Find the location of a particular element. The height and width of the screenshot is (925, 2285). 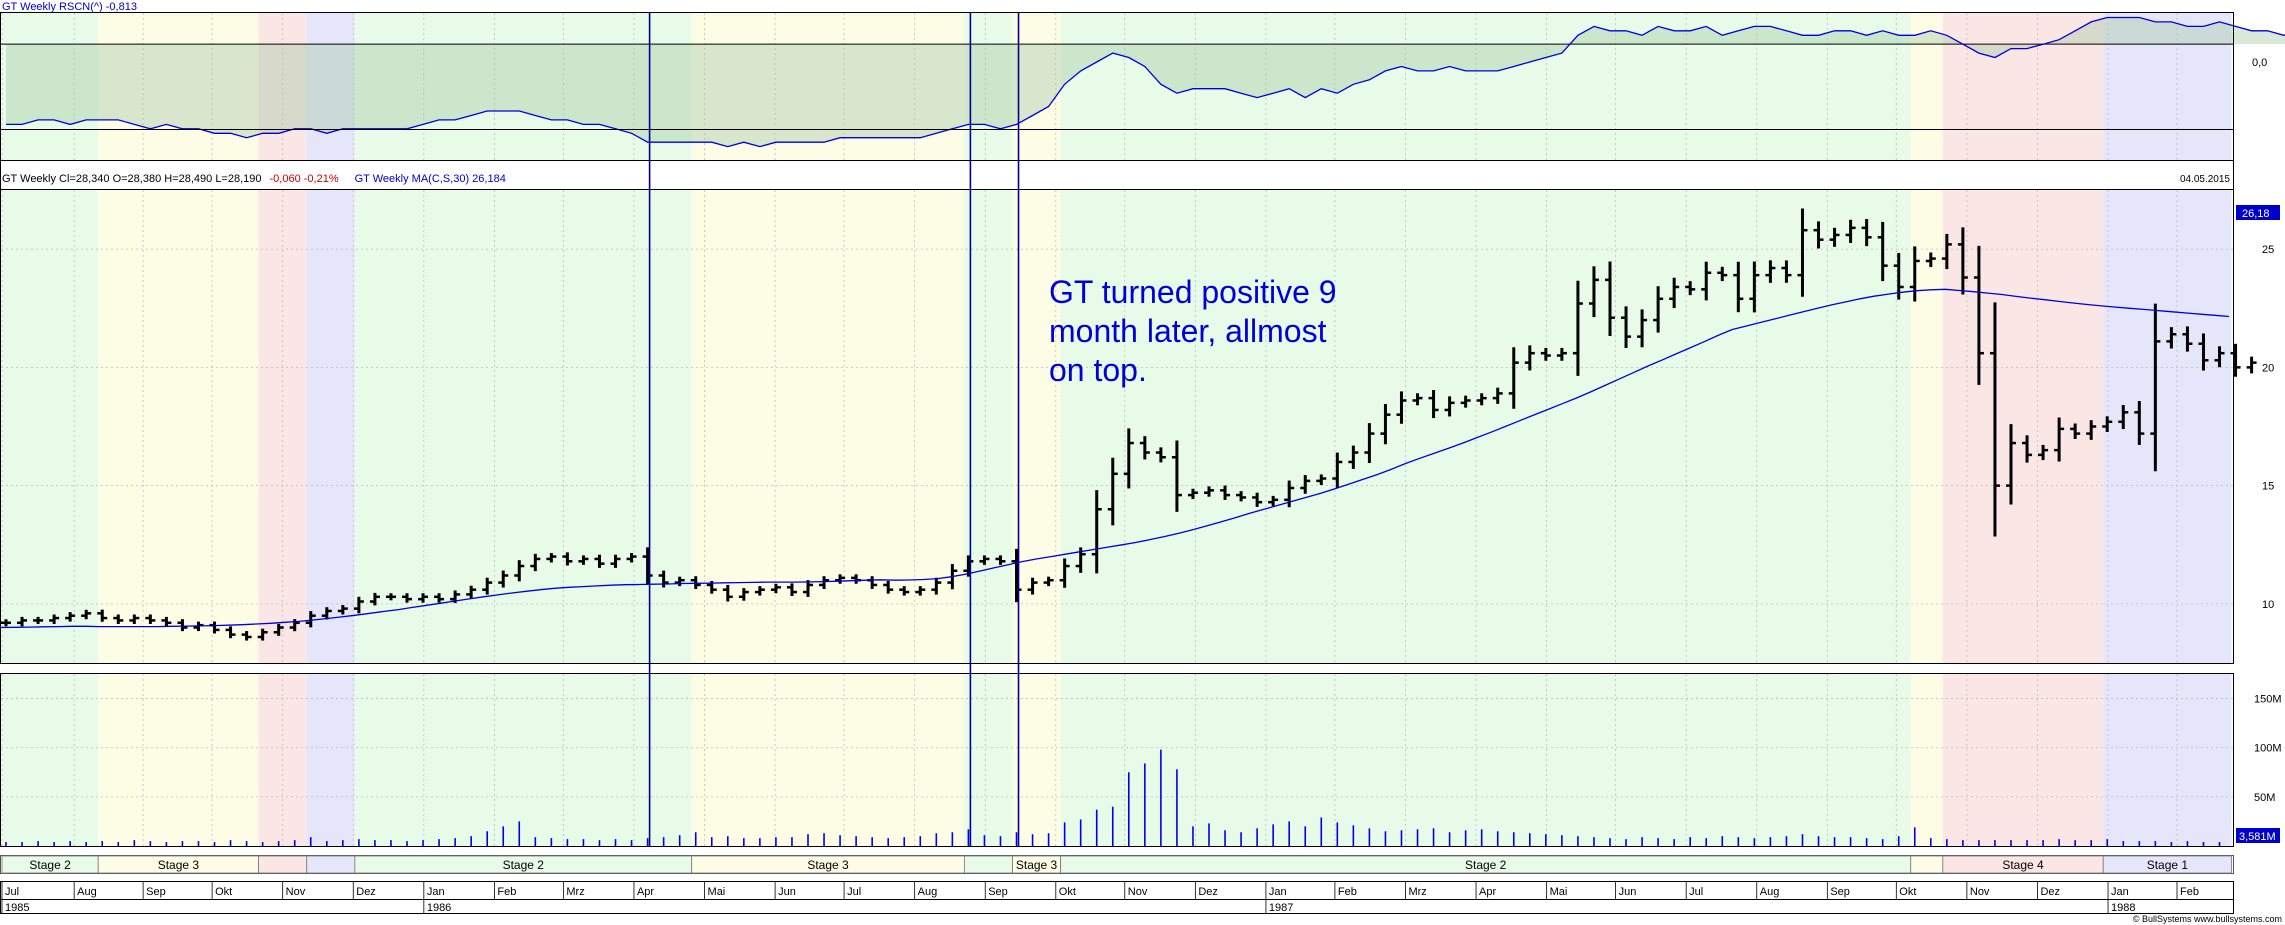

ma-last-badge is located at coordinates (2258, 212).